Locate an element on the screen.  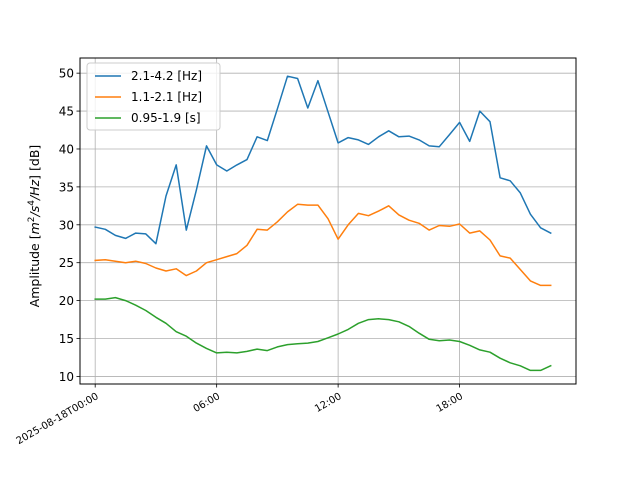
legend-box is located at coordinates (153, 96).